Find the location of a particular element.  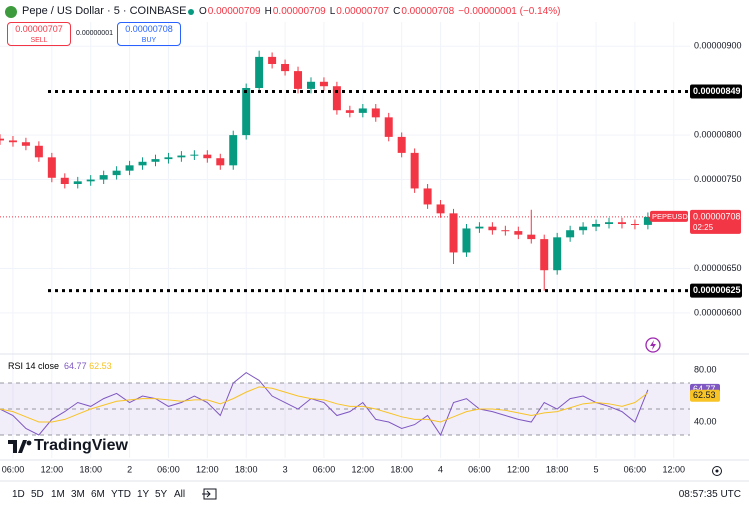

symbol-label: PEPEUSD is located at coordinates (670, 216).